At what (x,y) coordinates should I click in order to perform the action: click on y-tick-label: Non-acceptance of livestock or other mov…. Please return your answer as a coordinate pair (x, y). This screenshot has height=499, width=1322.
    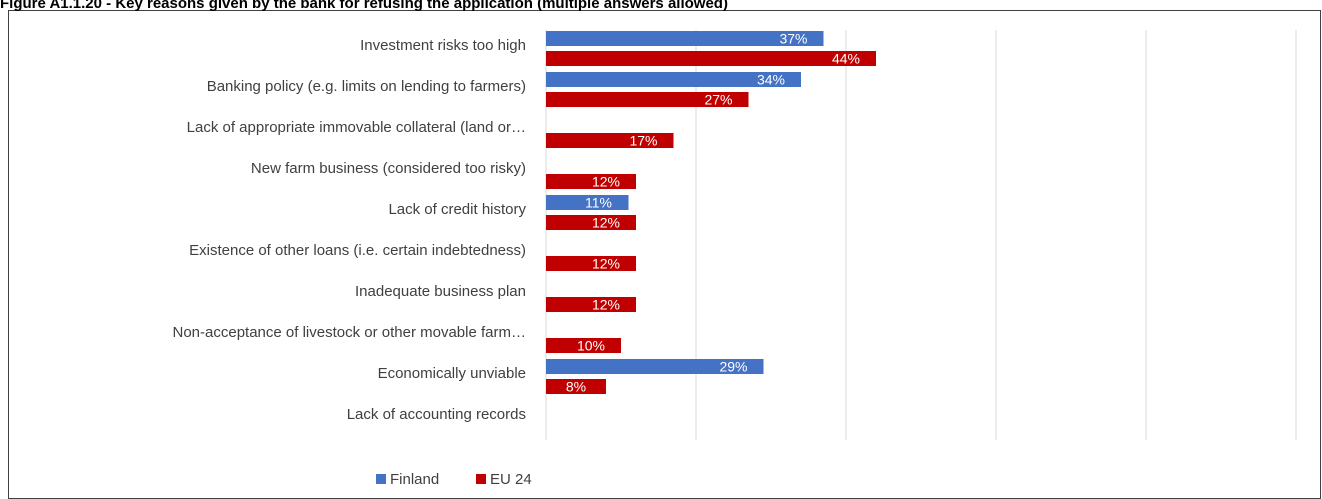
    Looking at the image, I should click on (350, 332).